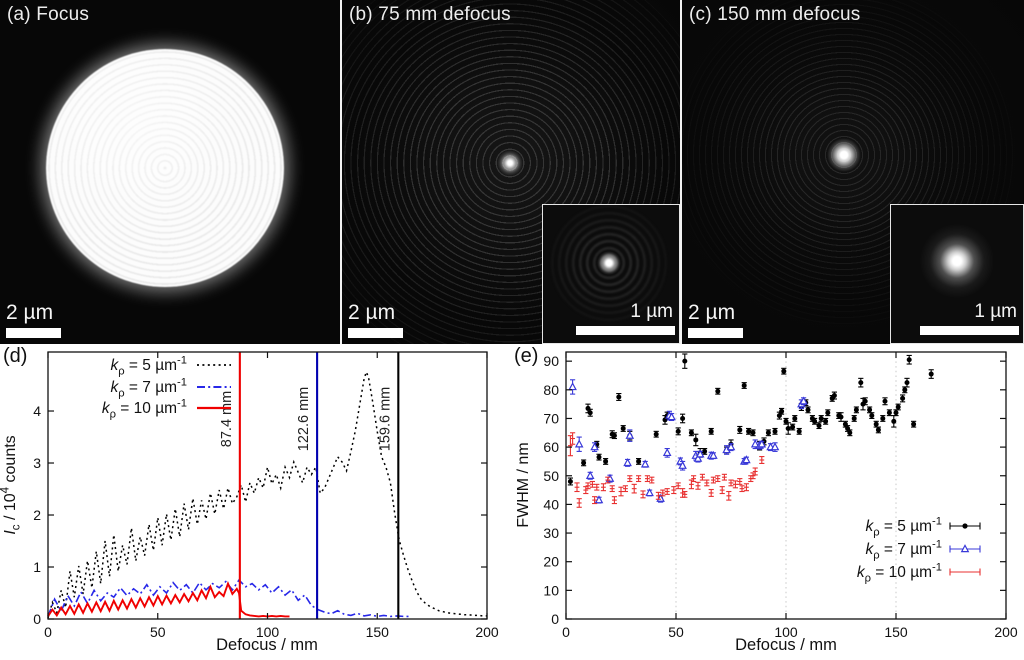 This screenshot has height=660, width=1024. Describe the element at coordinates (37, 411) in the screenshot. I see `y-tick-label: 4` at that location.